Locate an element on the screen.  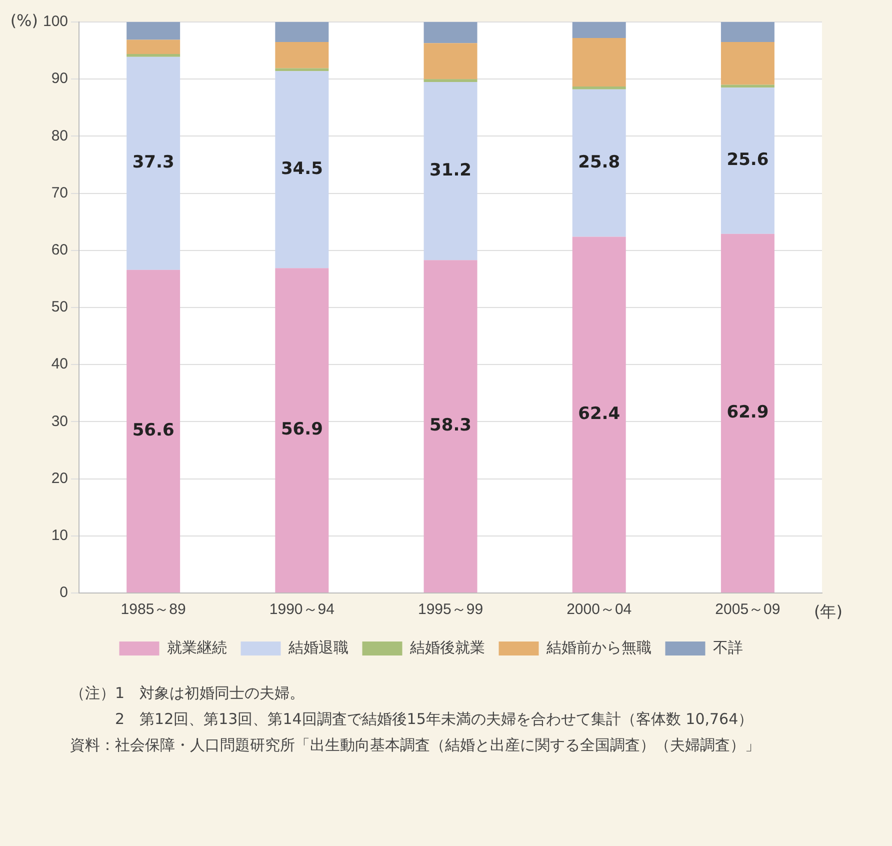
y-tick-label: 80 is located at coordinates (59, 135).